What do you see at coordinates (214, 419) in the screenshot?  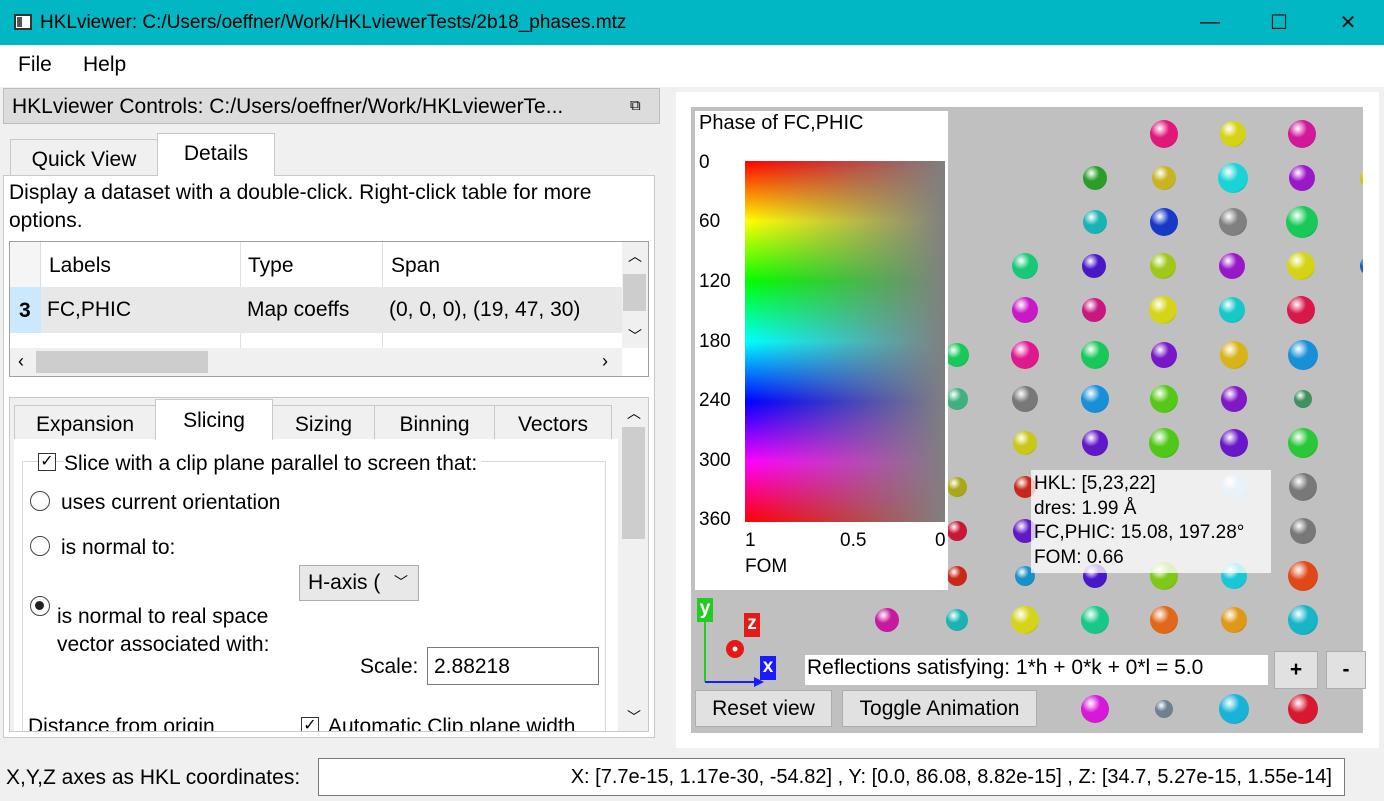 I see `tab-slicing: Slicing` at bounding box center [214, 419].